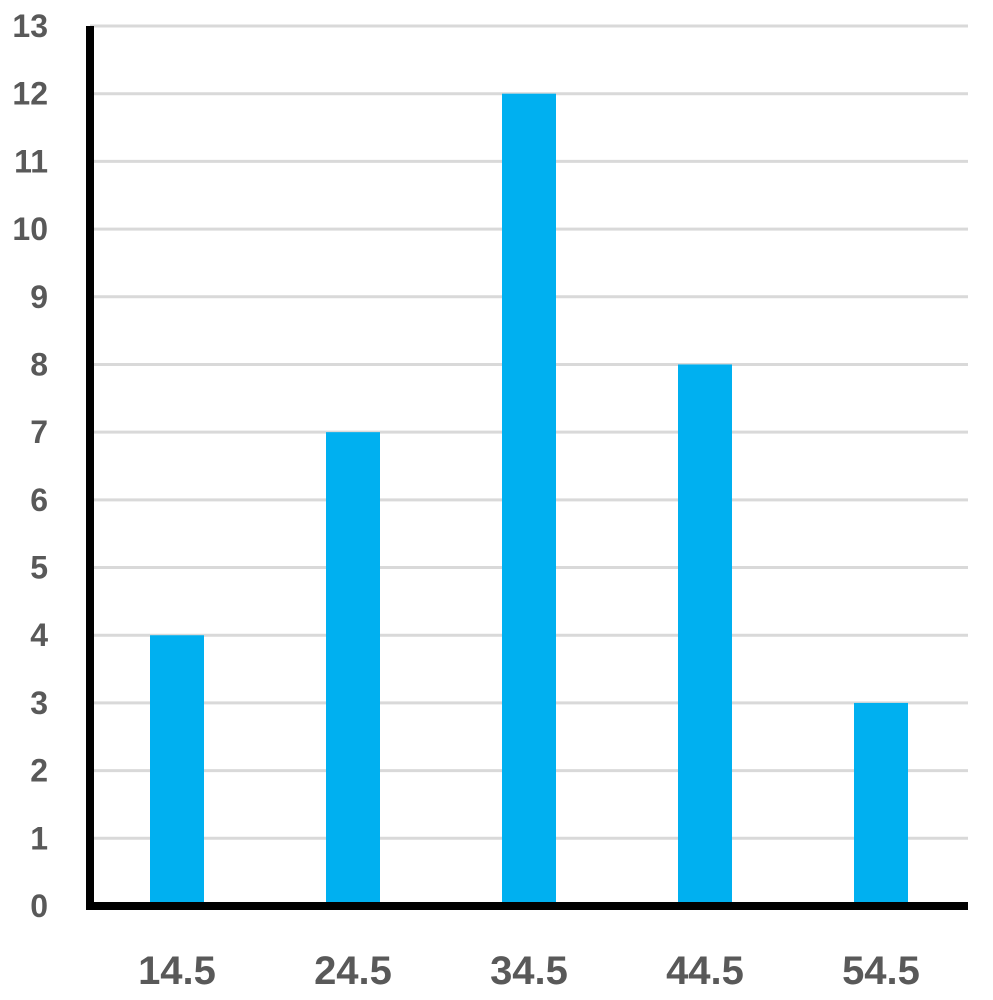  What do you see at coordinates (39, 568) in the screenshot?
I see `y-tick-label: 5` at bounding box center [39, 568].